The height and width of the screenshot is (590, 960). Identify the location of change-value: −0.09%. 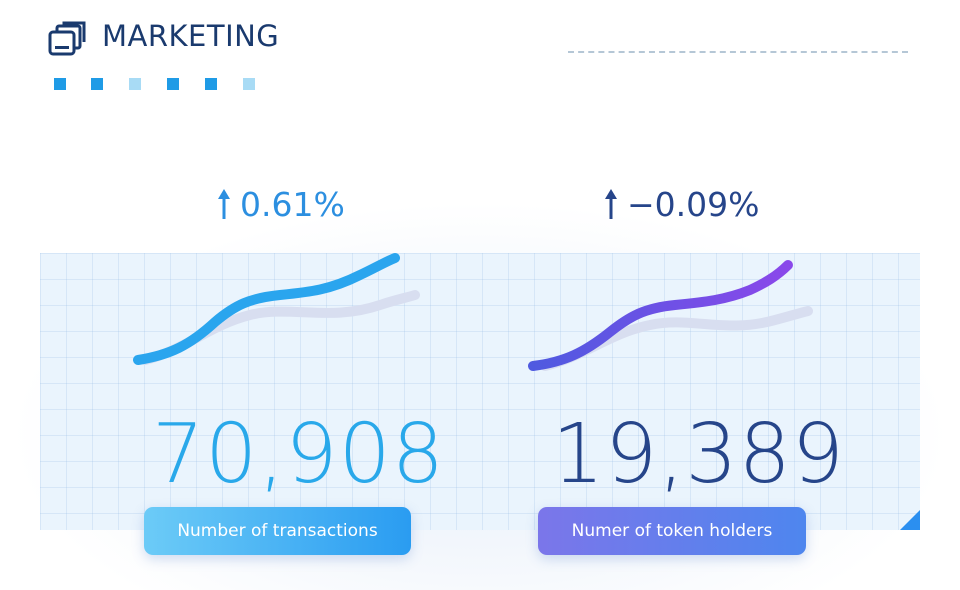
(693, 204).